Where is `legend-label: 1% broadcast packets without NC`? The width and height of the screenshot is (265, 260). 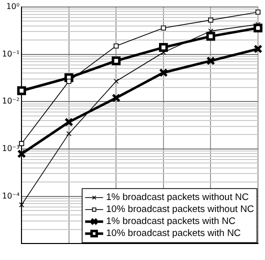
legend-label: 1% broadcast packets without NC is located at coordinates (177, 198).